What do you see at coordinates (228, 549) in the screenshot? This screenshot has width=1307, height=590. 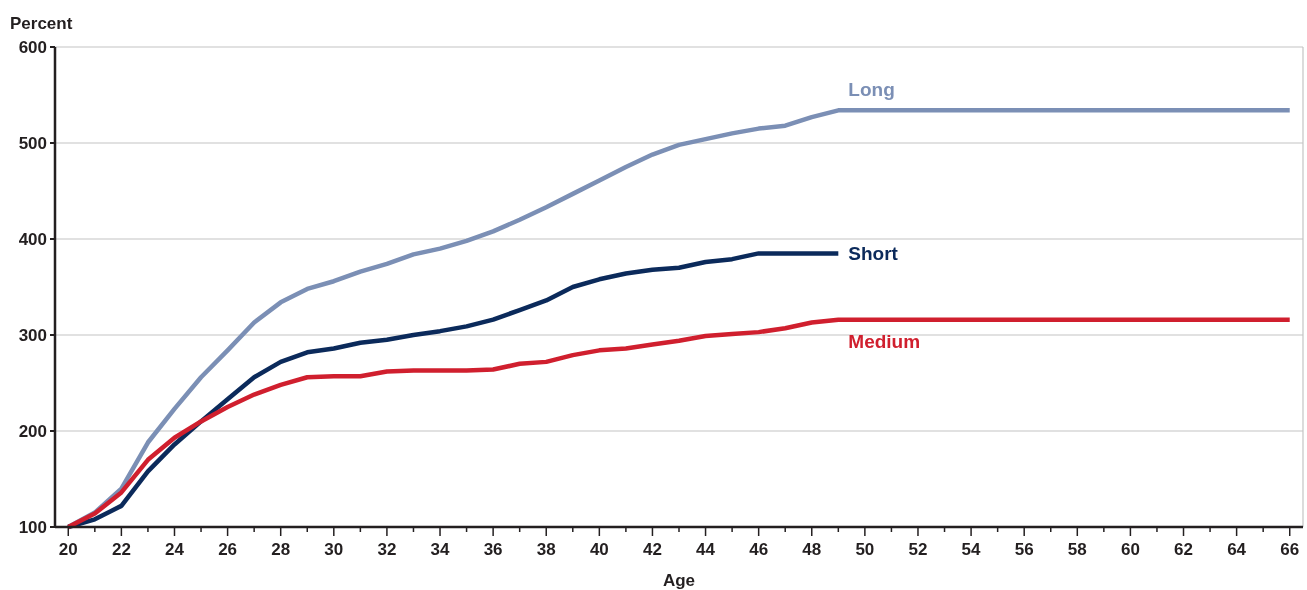 I see `x-tick-label: 26` at bounding box center [228, 549].